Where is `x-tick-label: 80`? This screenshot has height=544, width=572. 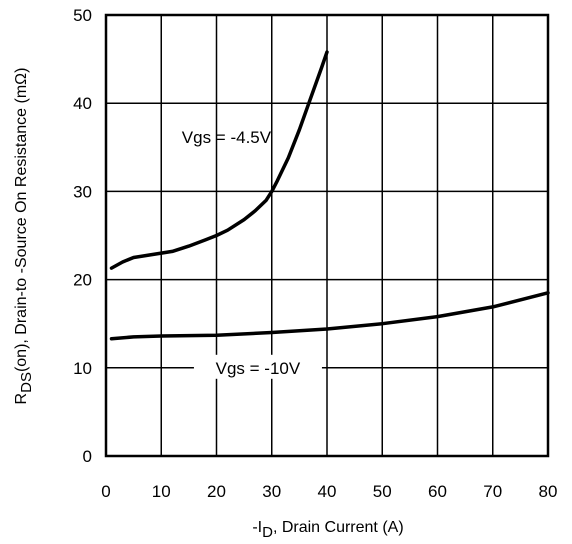
x-tick-label: 80 is located at coordinates (548, 491).